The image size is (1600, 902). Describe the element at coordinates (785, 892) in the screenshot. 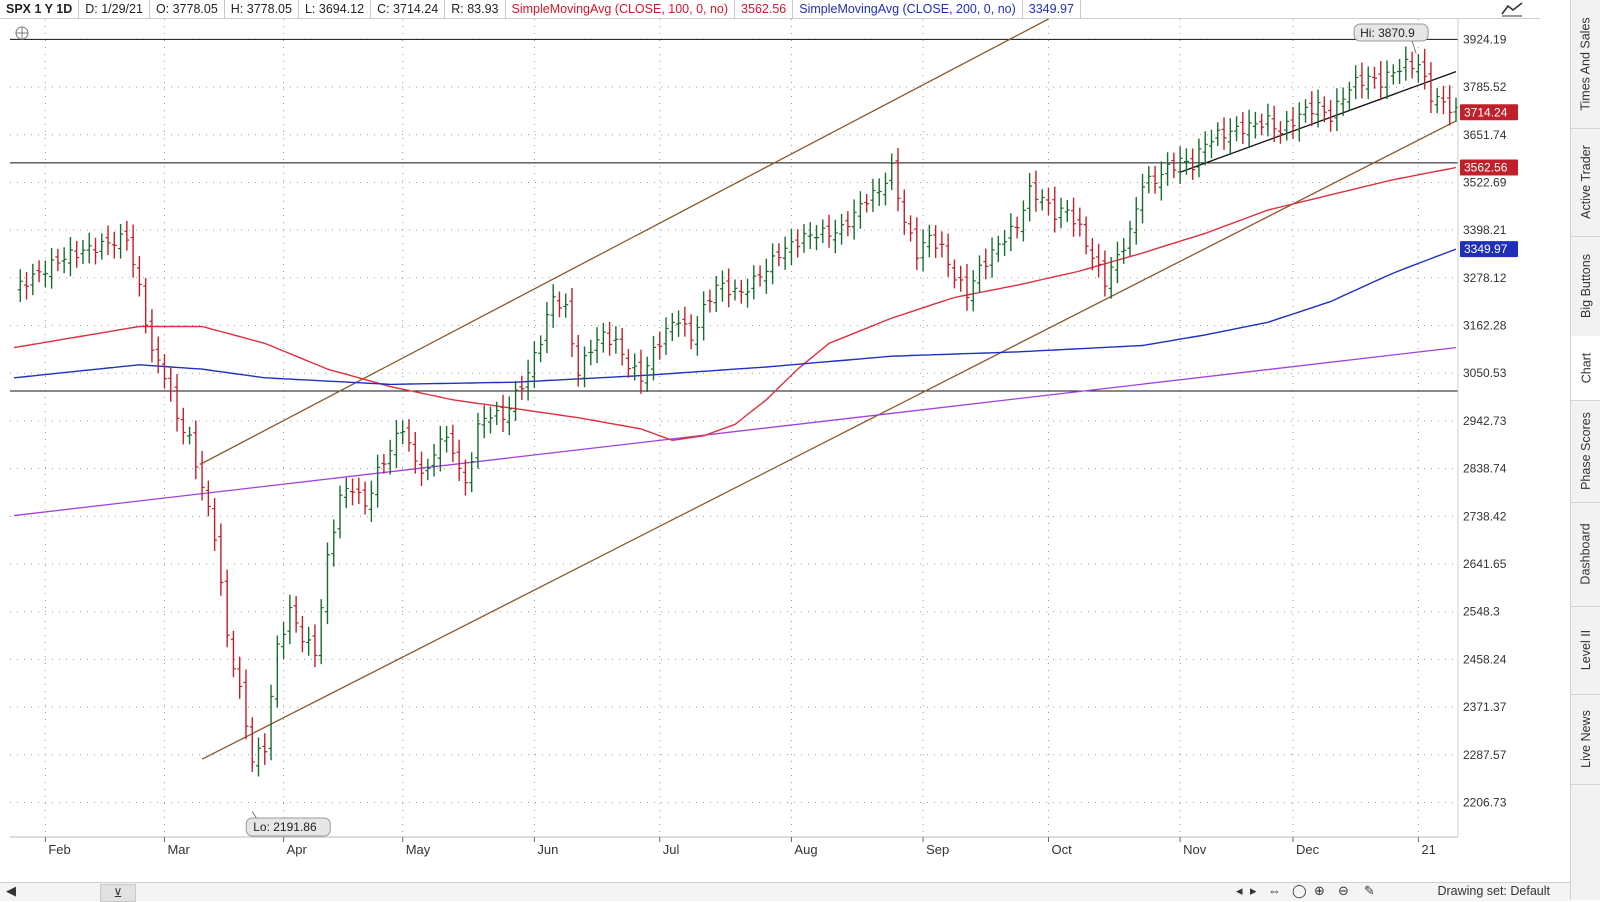

I see `bottom-toolbar: ⊻ ◀ ◂ ▸ ⇔ ◯ ⊕ ⊖ ✎ Drawing set: Default` at that location.